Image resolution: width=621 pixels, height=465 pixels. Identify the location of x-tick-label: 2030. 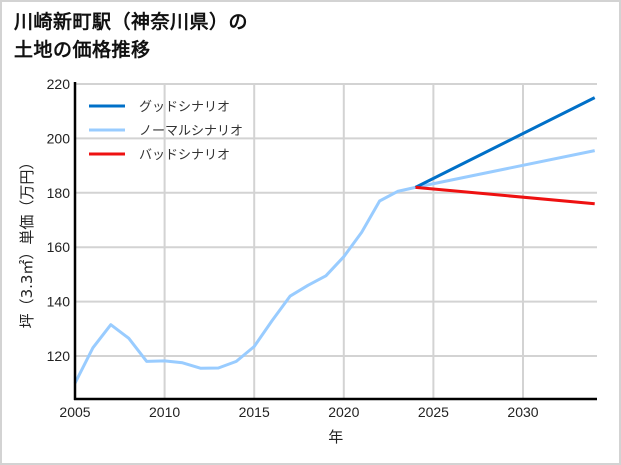
(522, 412).